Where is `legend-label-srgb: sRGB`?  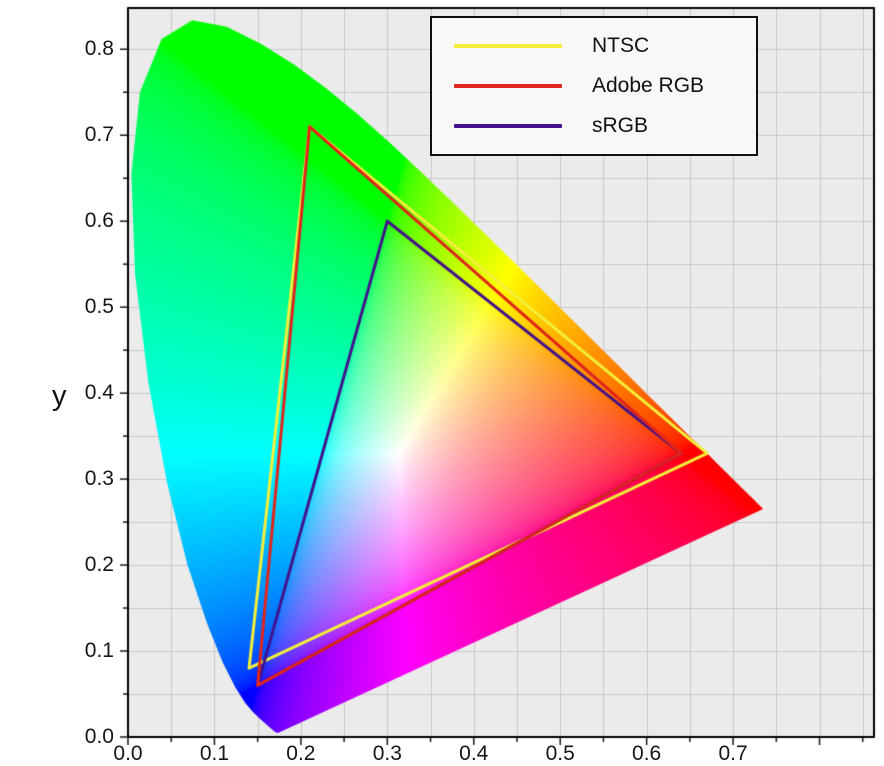
legend-label-srgb: sRGB is located at coordinates (620, 125).